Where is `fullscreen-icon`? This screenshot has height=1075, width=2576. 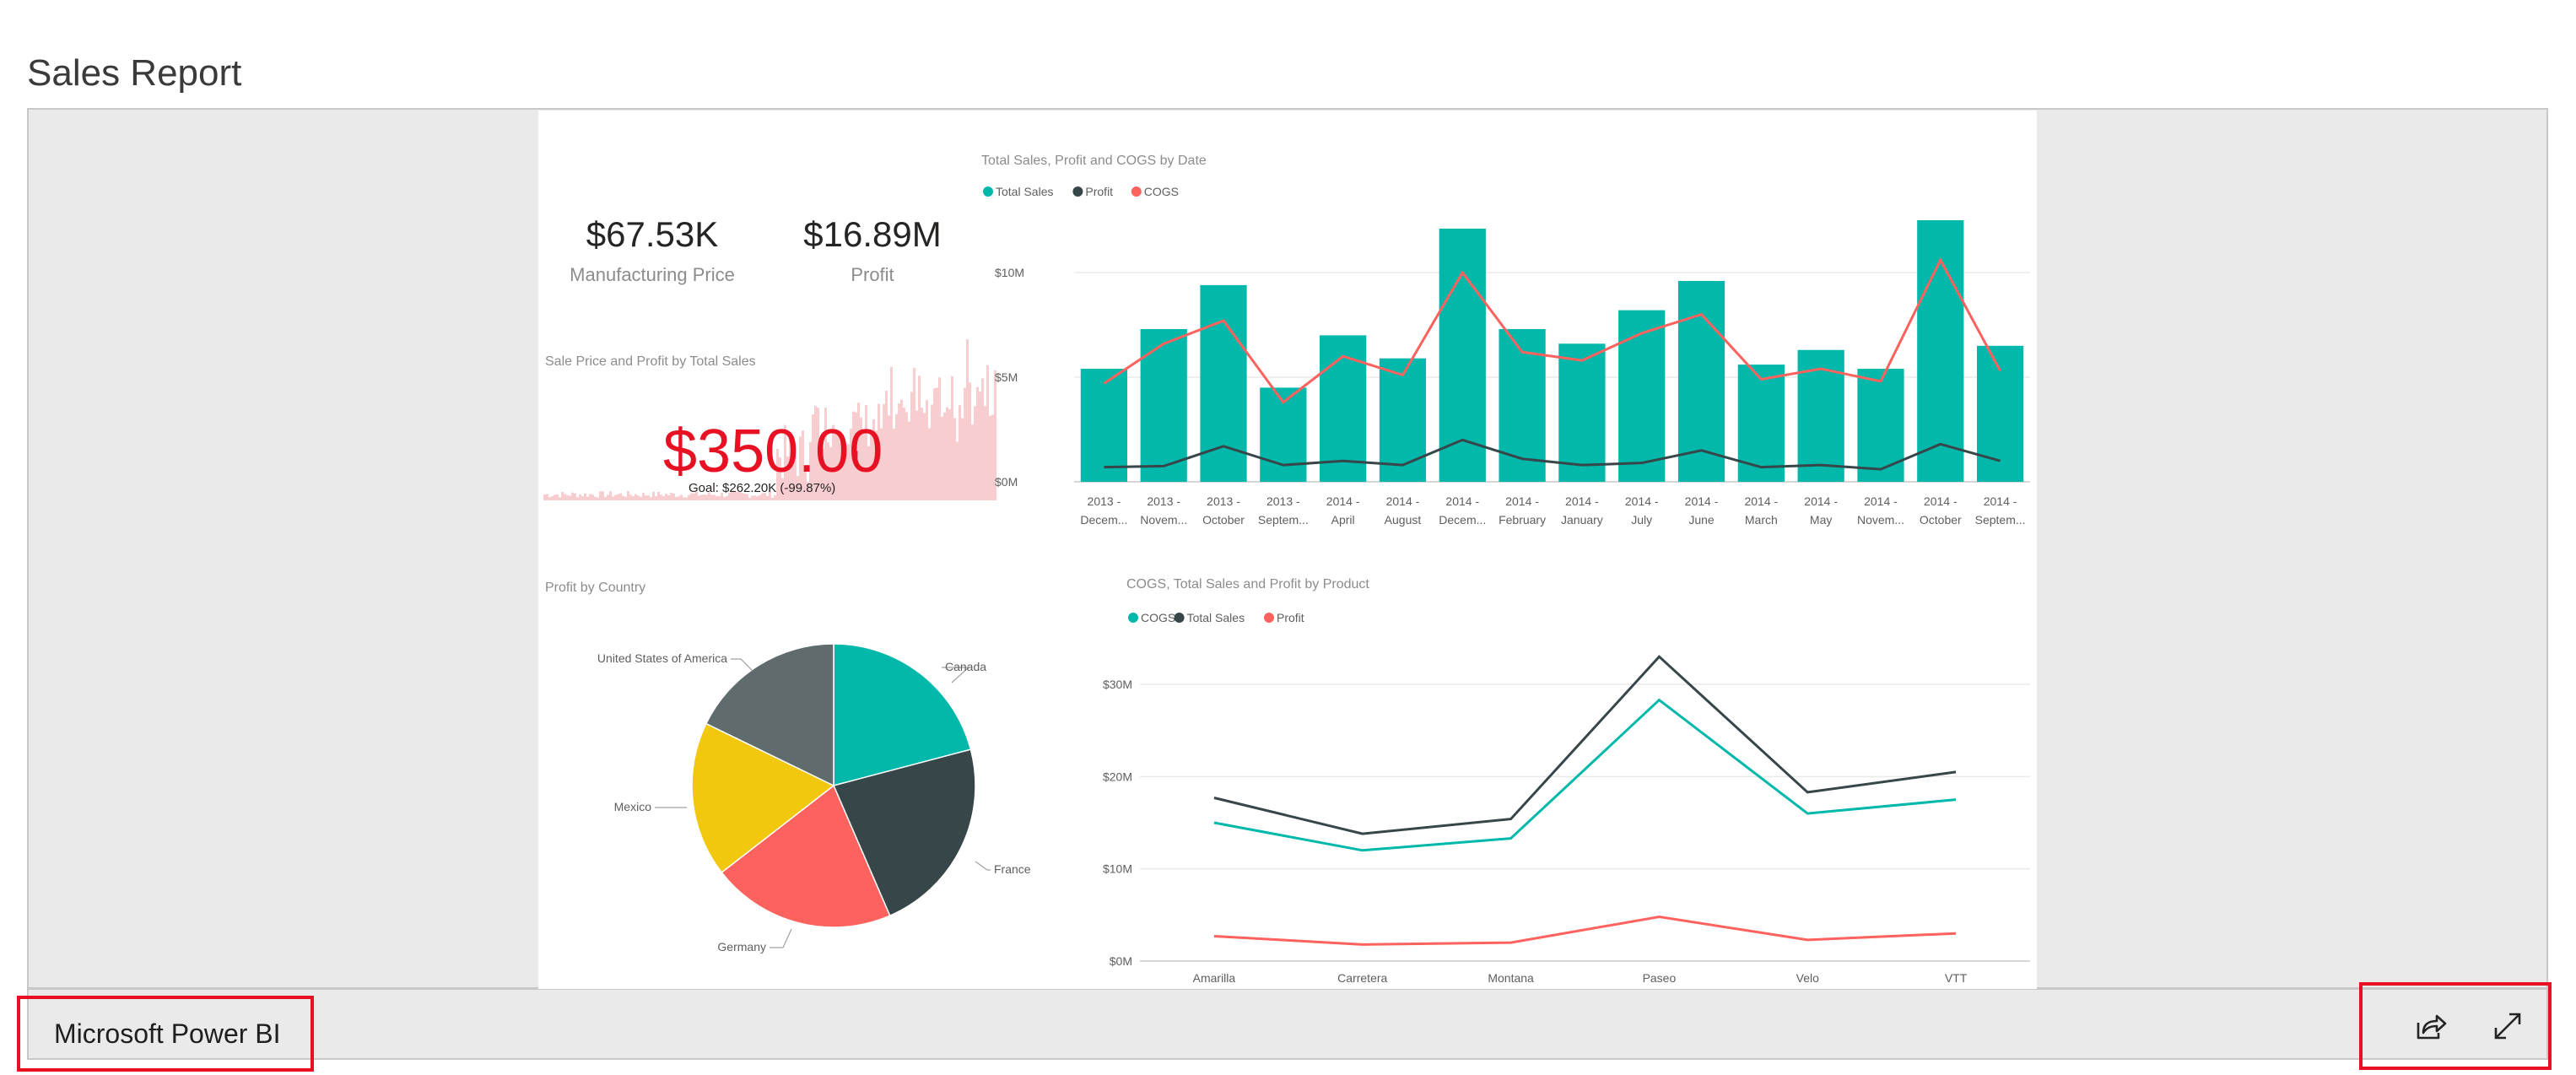
fullscreen-icon is located at coordinates (2507, 1026).